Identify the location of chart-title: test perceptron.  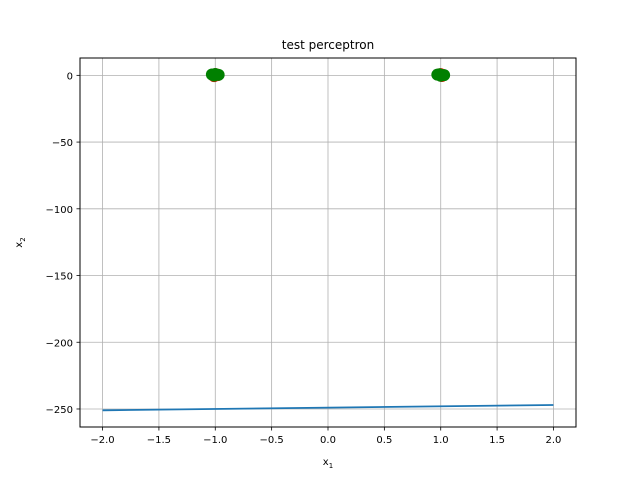
(328, 45).